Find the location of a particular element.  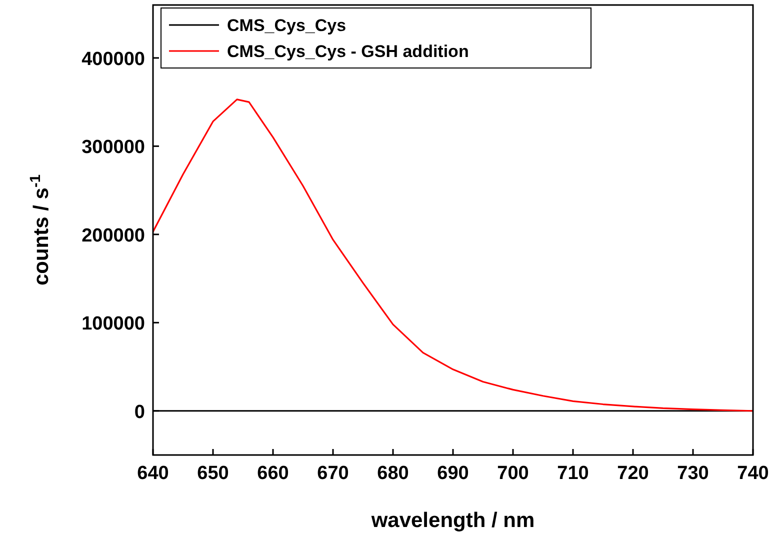

x-tick-label: 680 is located at coordinates (393, 473).